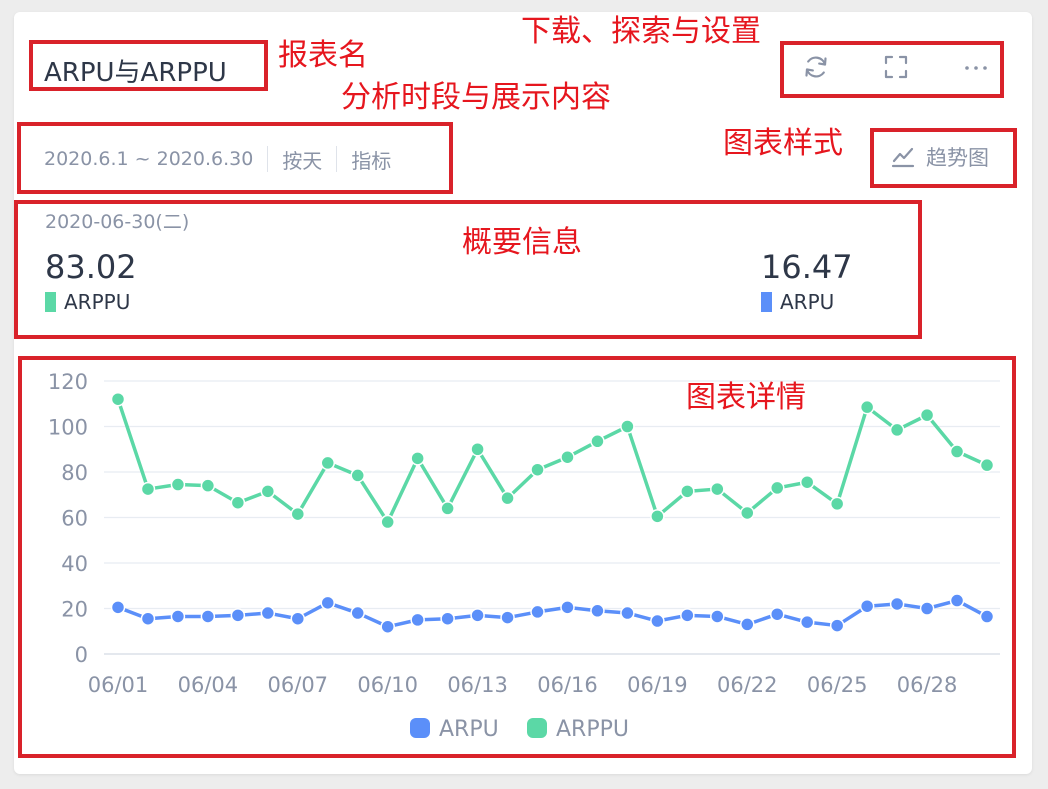 Image resolution: width=1048 pixels, height=789 pixels. What do you see at coordinates (323, 55) in the screenshot?
I see `annotation-report-name: 报表名` at bounding box center [323, 55].